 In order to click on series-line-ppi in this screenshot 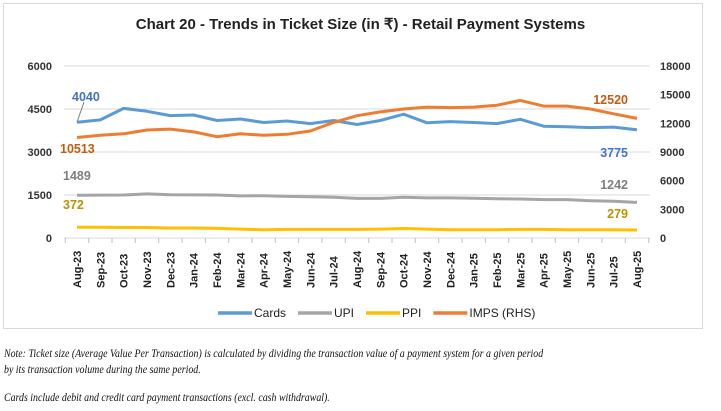, I will do `click(357, 228)`.